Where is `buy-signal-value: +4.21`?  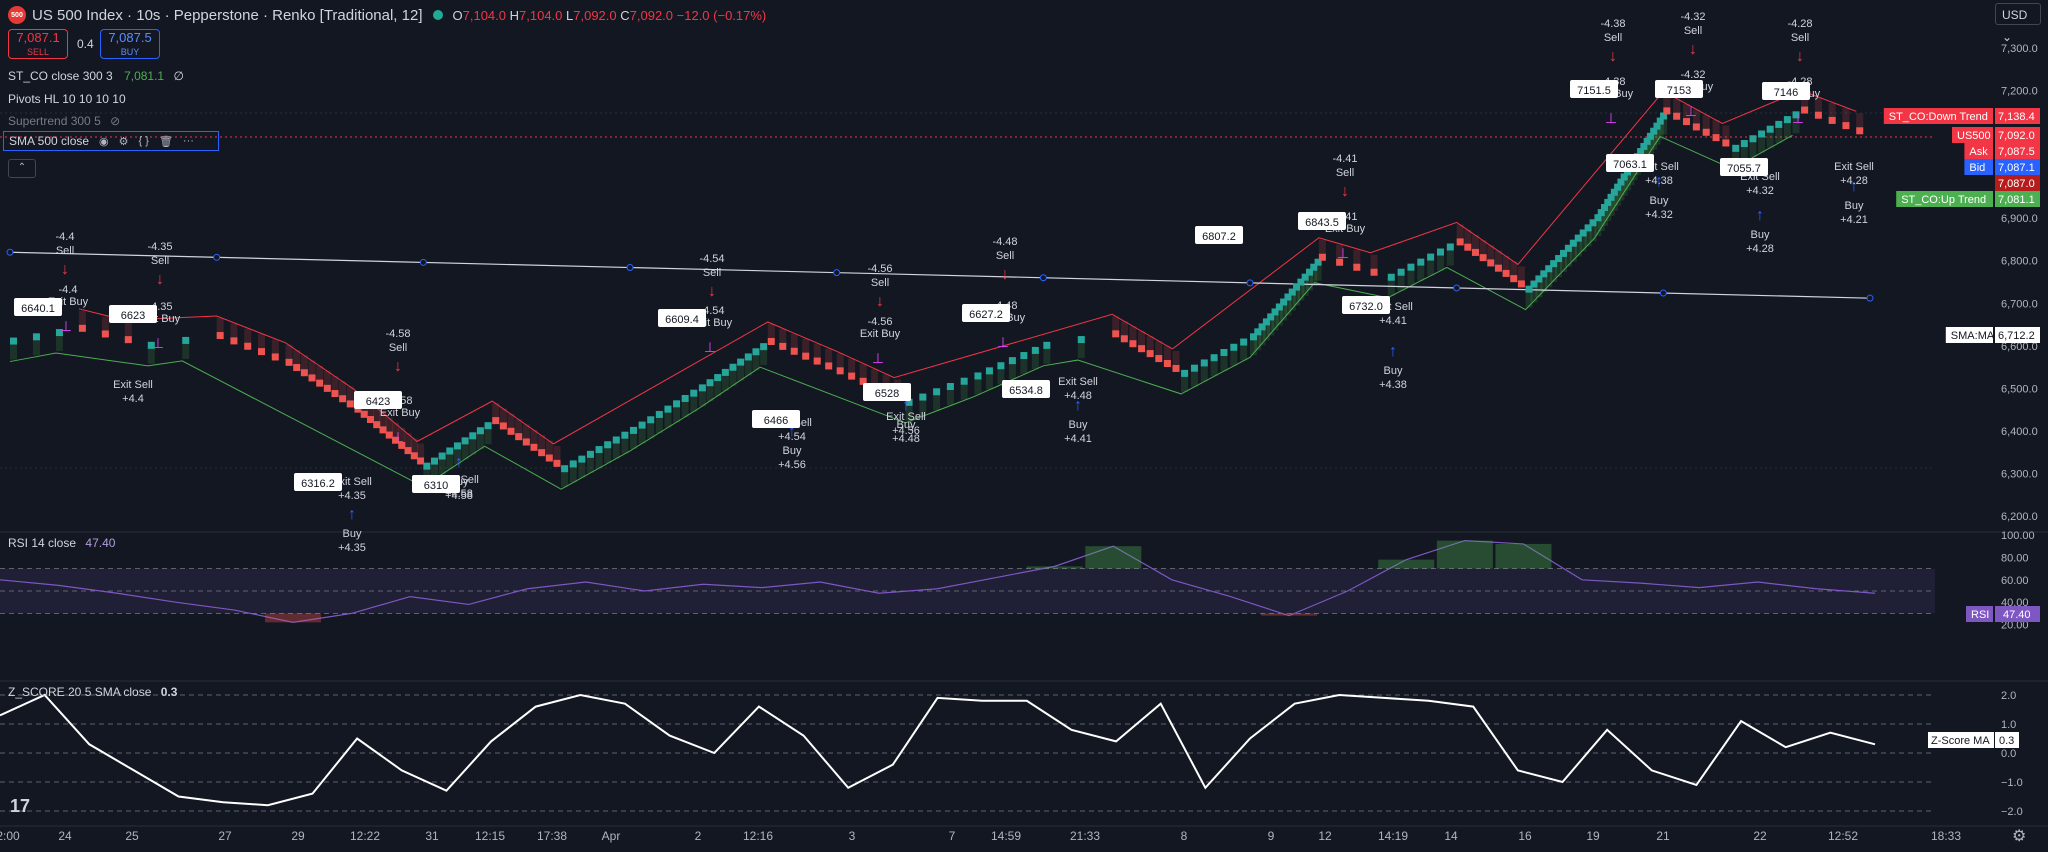
buy-signal-value: +4.21 is located at coordinates (1854, 220).